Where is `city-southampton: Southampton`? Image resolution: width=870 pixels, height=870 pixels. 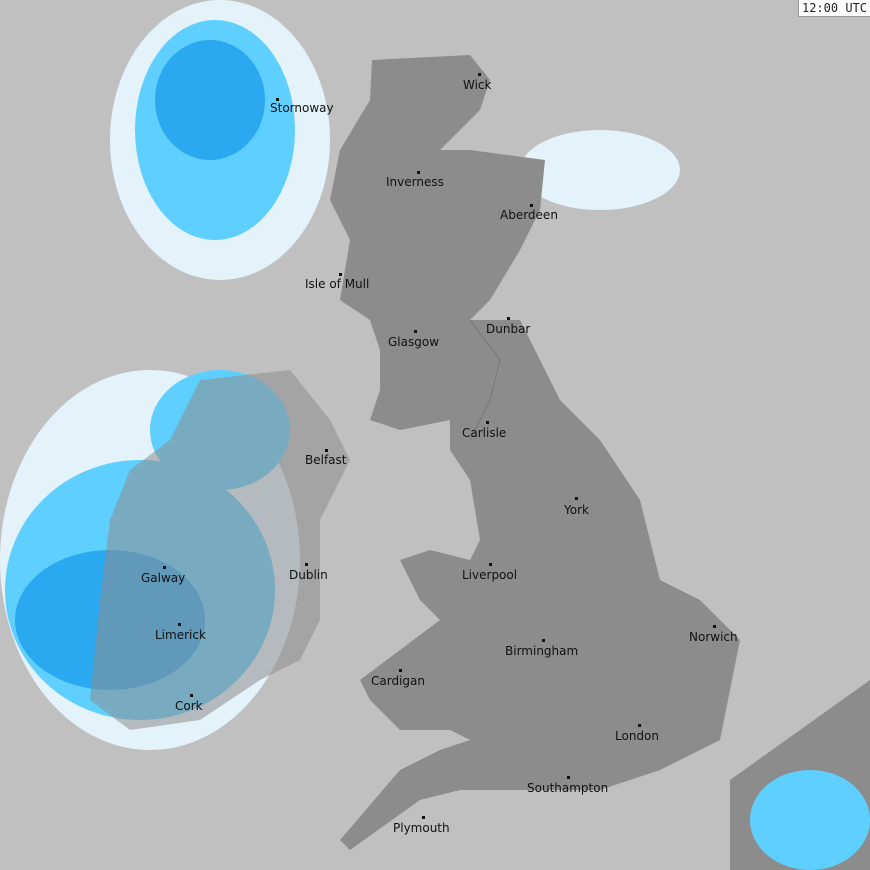
city-southampton: Southampton is located at coordinates (568, 788).